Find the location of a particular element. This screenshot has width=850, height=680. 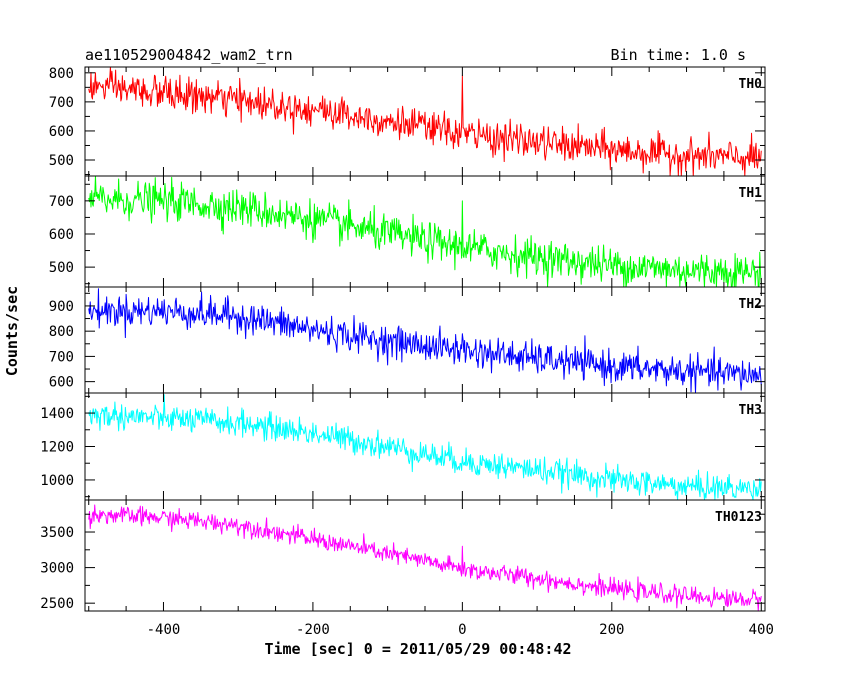

series-line-th0123 is located at coordinates (425, 558).